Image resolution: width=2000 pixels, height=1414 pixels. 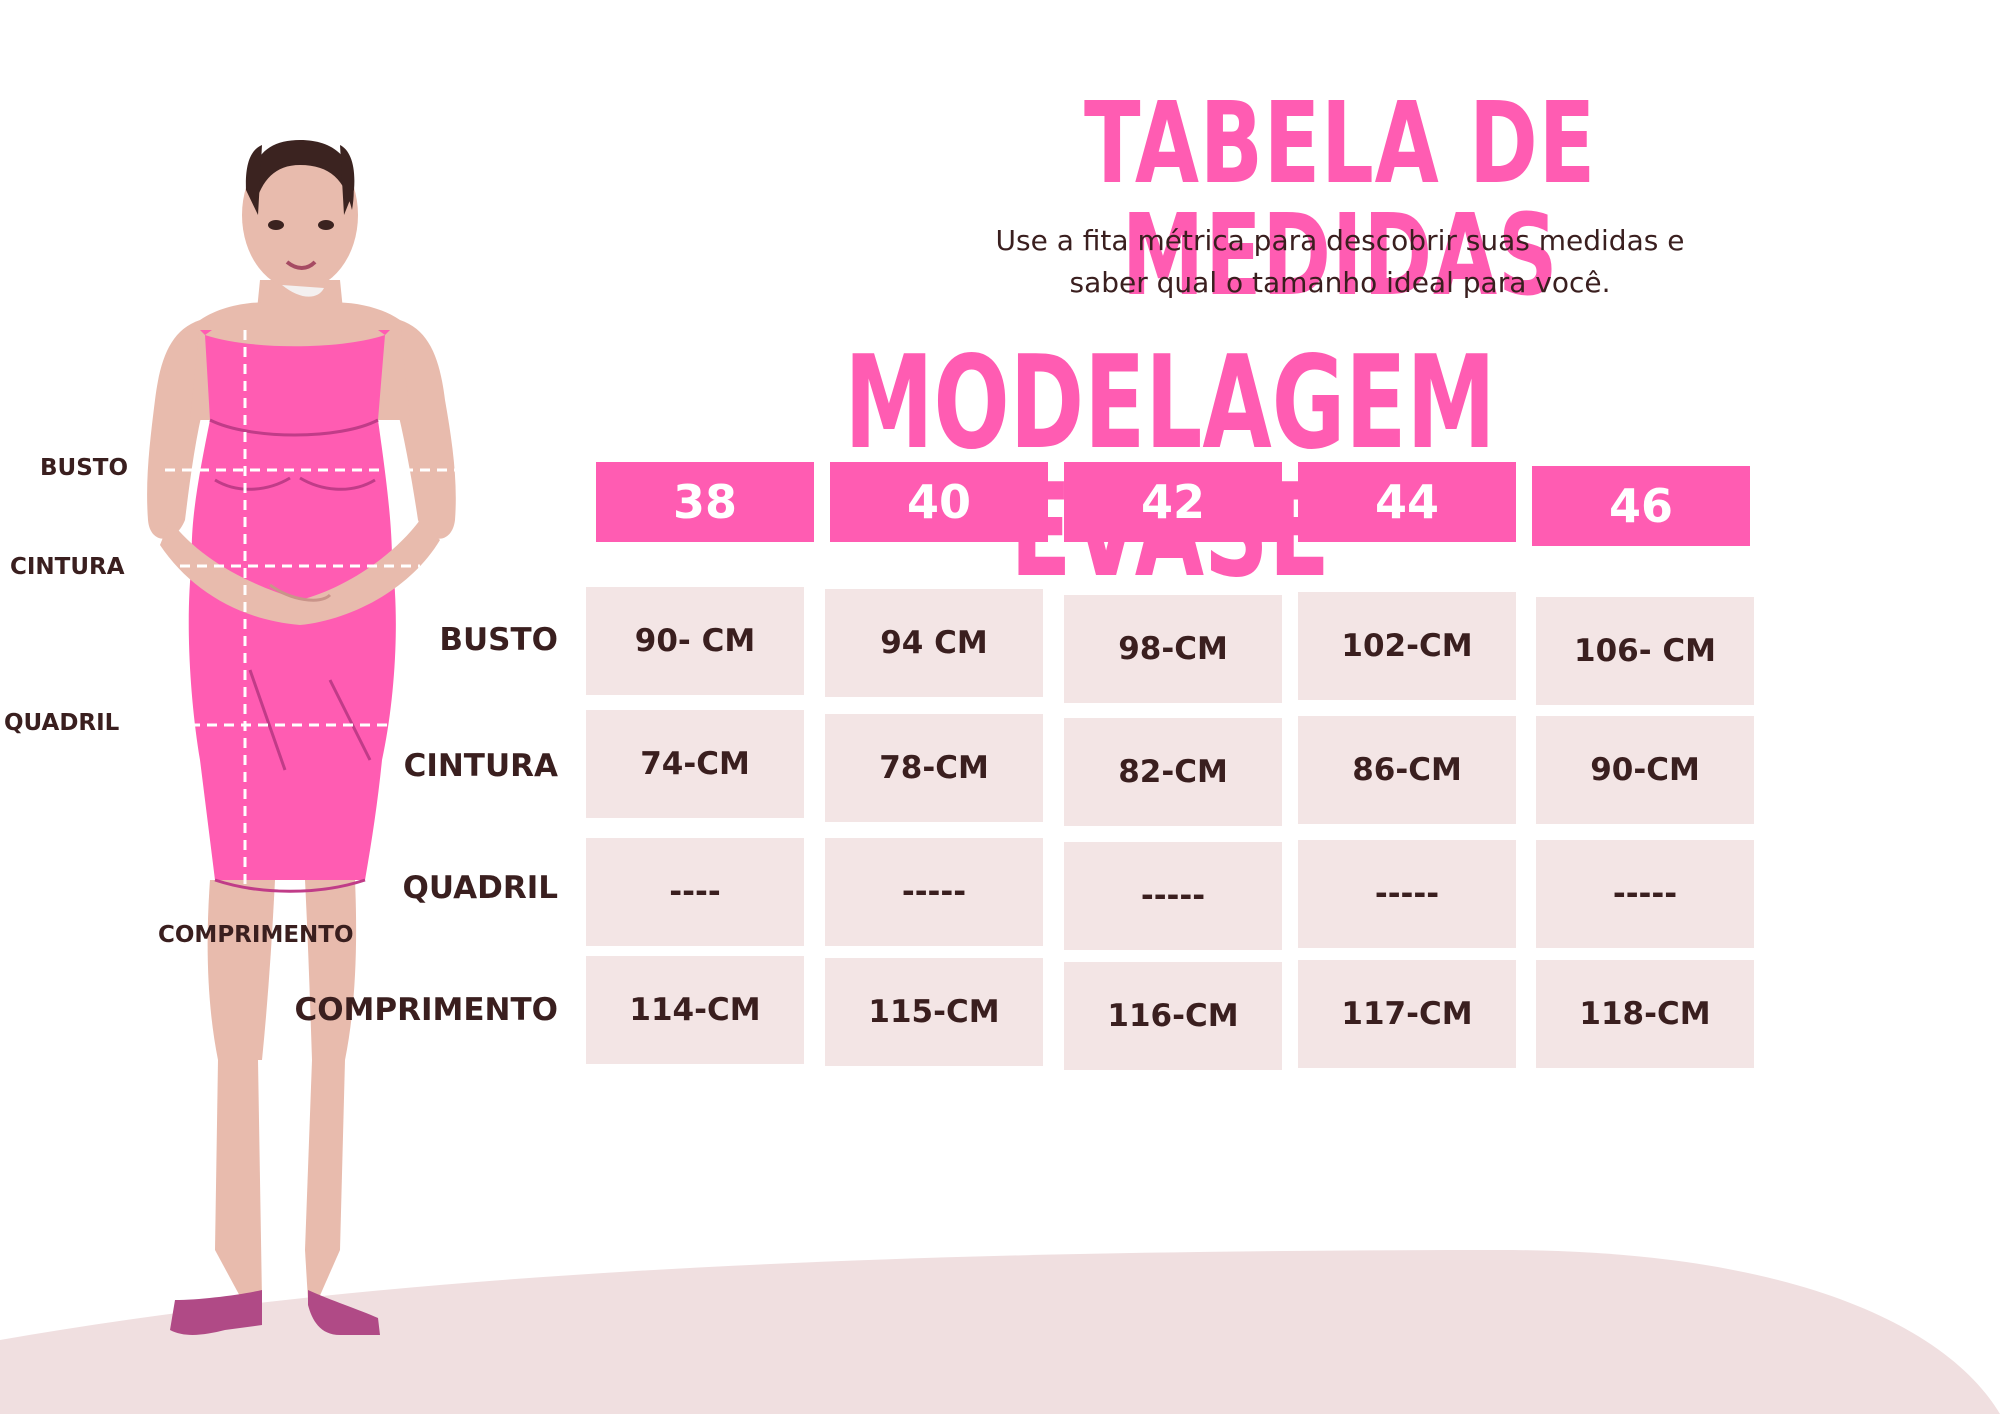 What do you see at coordinates (1645, 894) in the screenshot?
I see `table-cell-quadril-46: -----` at bounding box center [1645, 894].